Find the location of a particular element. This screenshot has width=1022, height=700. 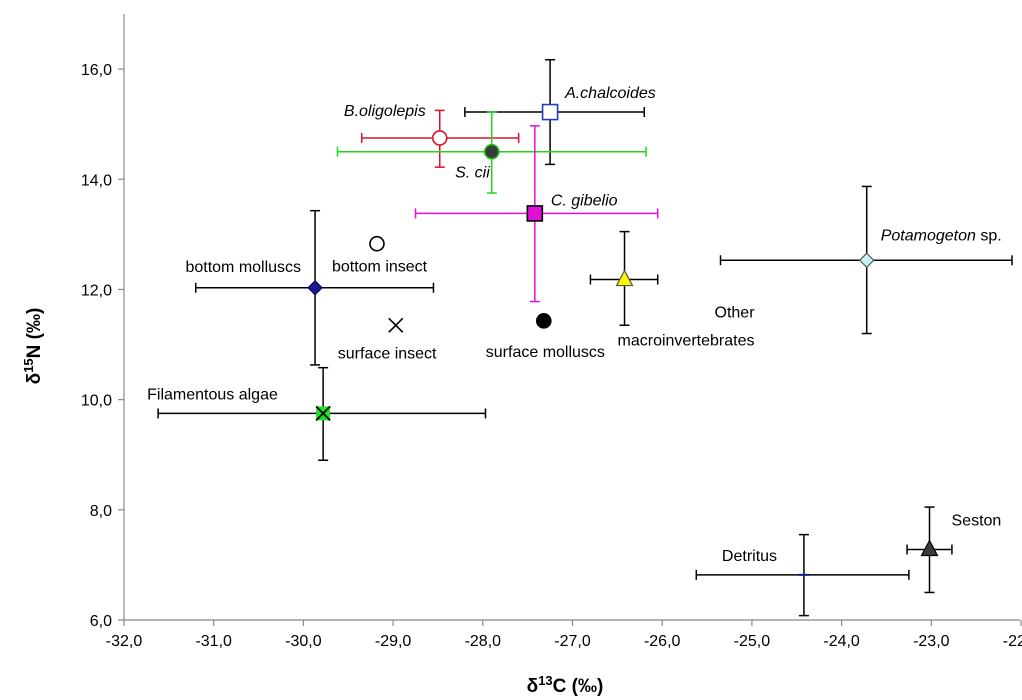

label-text: Filamentous algae is located at coordinates (212, 394).